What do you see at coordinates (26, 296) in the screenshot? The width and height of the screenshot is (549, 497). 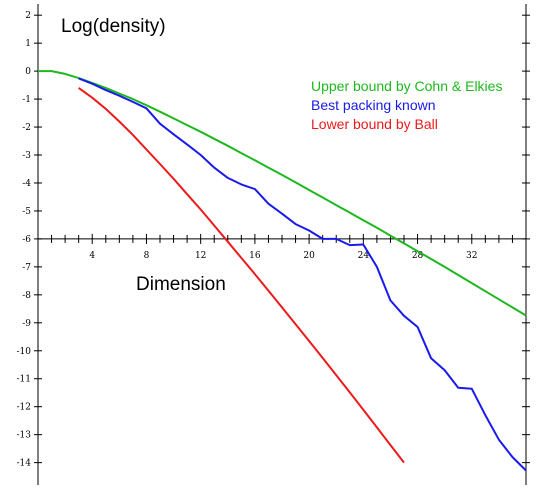 I see `y-tick-label: -8` at bounding box center [26, 296].